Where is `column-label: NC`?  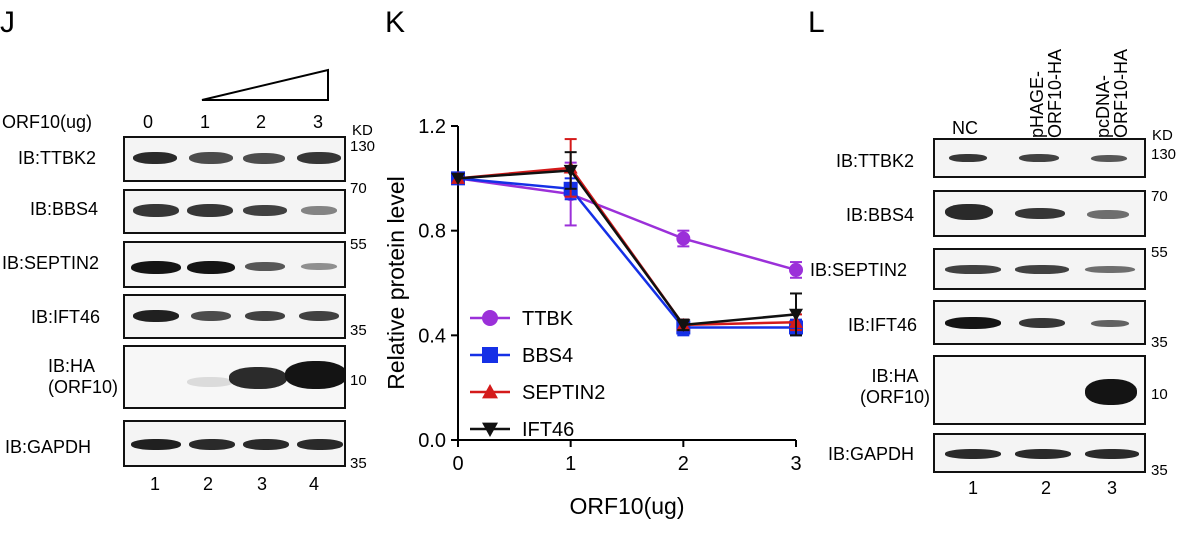 column-label: NC is located at coordinates (965, 128).